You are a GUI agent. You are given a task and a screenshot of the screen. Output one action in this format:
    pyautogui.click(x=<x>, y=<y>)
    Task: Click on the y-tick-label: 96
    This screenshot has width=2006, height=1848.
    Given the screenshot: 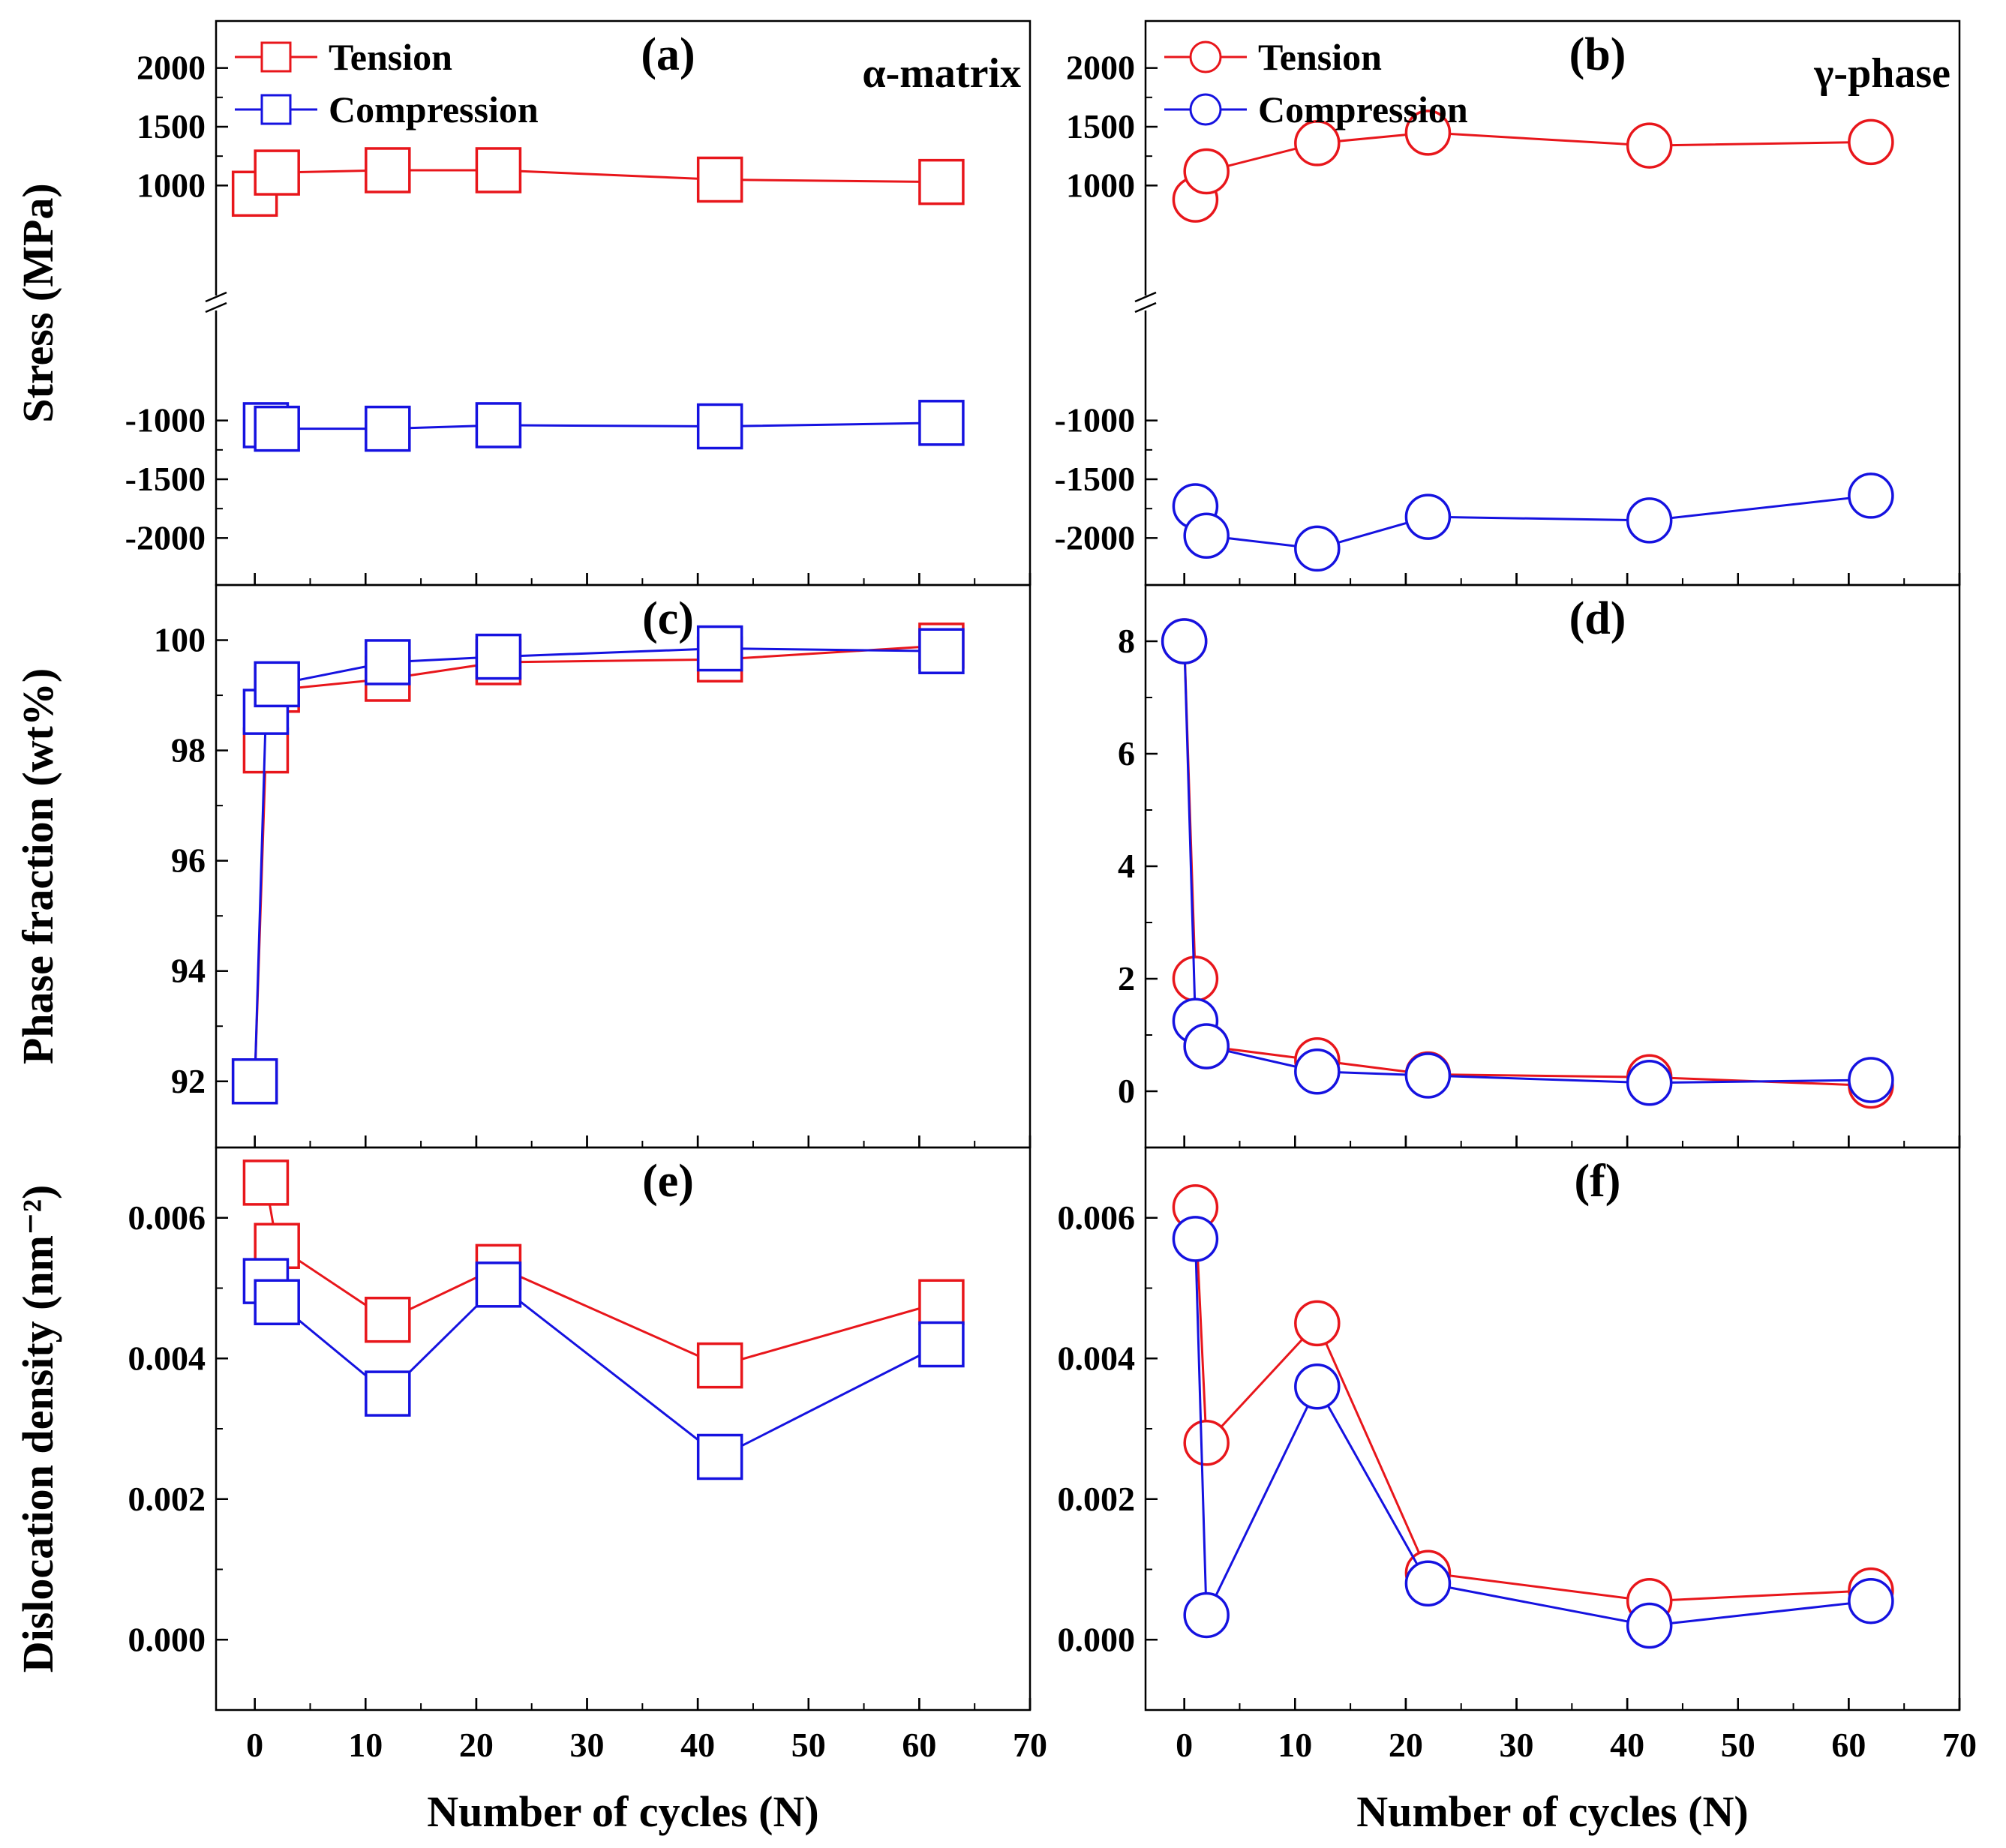 What is the action you would take?
    pyautogui.click(x=188, y=861)
    